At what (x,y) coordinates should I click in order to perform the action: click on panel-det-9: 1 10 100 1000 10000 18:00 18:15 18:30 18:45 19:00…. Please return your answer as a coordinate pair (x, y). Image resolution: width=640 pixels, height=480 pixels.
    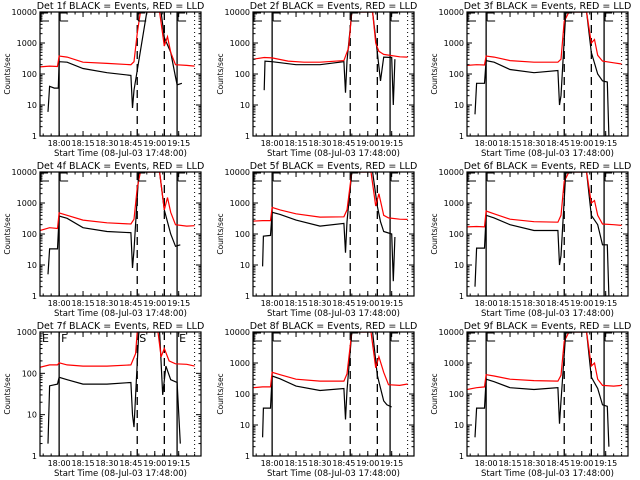
    Looking at the image, I should click on (530, 400).